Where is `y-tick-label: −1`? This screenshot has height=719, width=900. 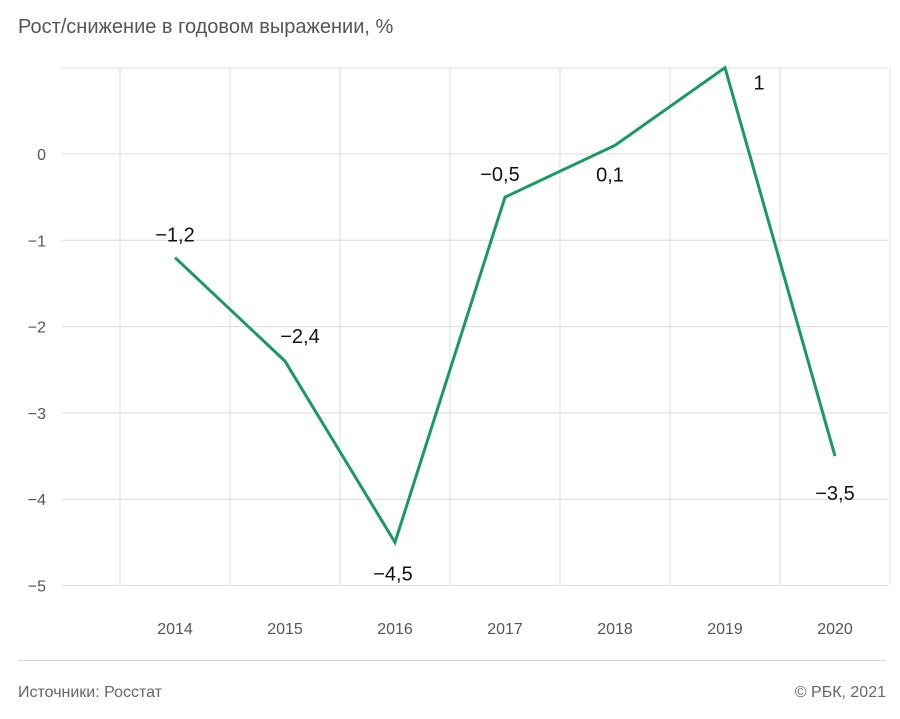
y-tick-label: −1 is located at coordinates (37, 241).